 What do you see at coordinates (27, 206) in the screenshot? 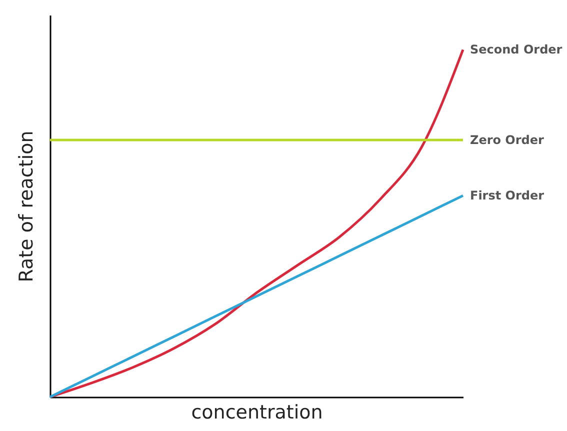
I see `y-axis-title: Rate of reaction` at bounding box center [27, 206].